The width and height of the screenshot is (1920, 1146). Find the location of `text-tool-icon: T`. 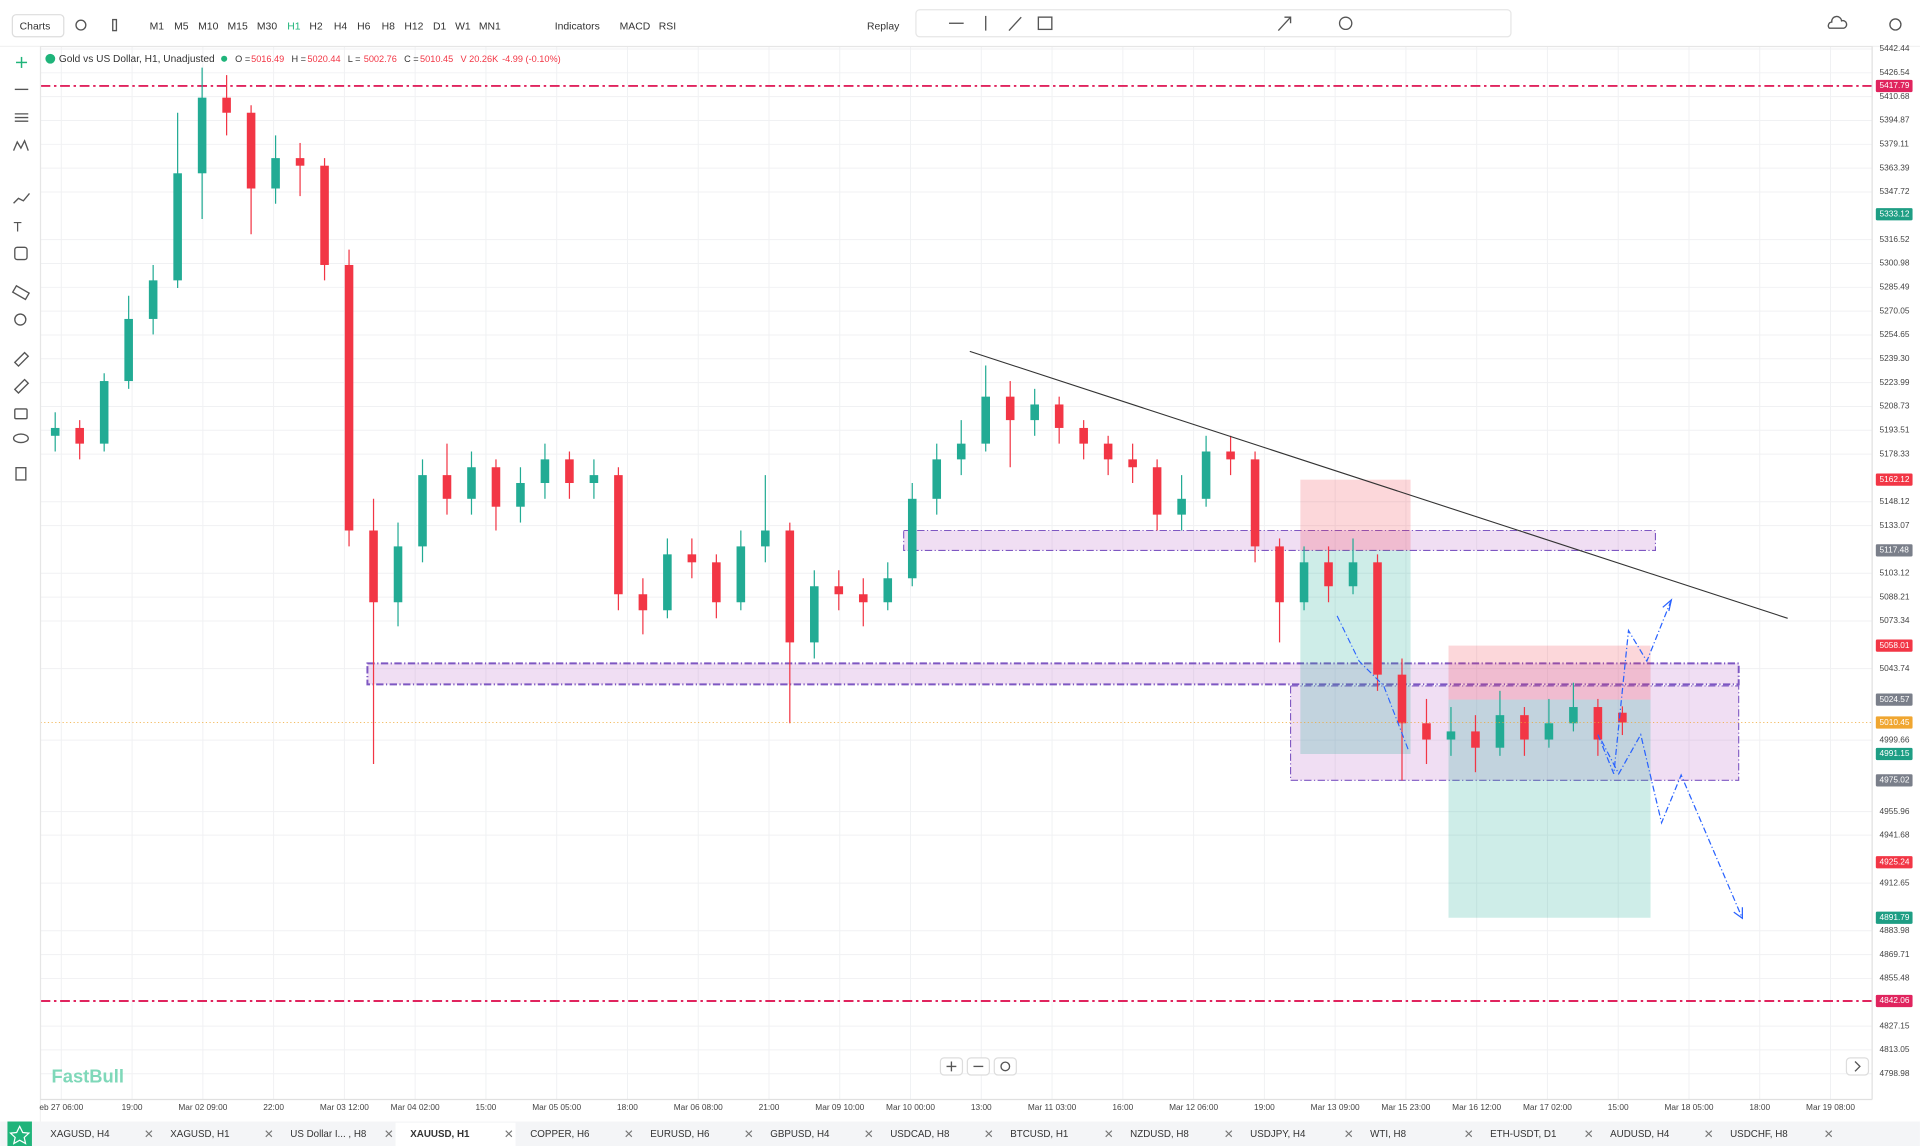

text-tool-icon: T is located at coordinates (18, 226).